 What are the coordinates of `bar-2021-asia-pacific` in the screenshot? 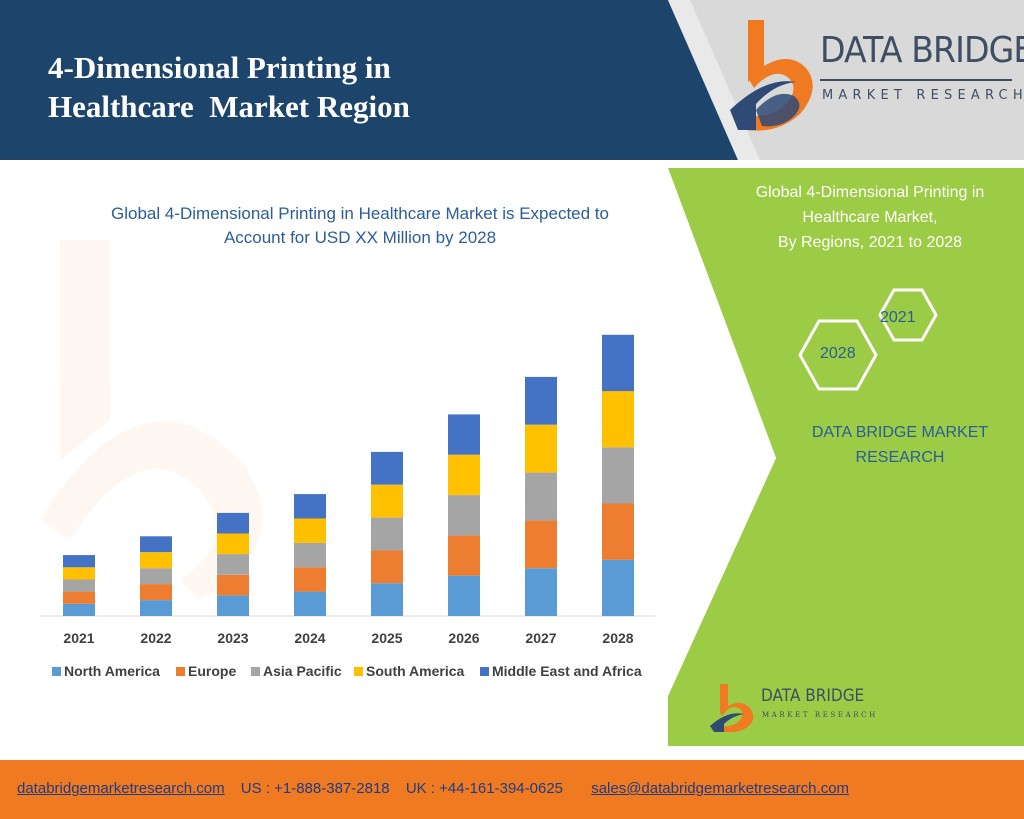 It's located at (79, 585).